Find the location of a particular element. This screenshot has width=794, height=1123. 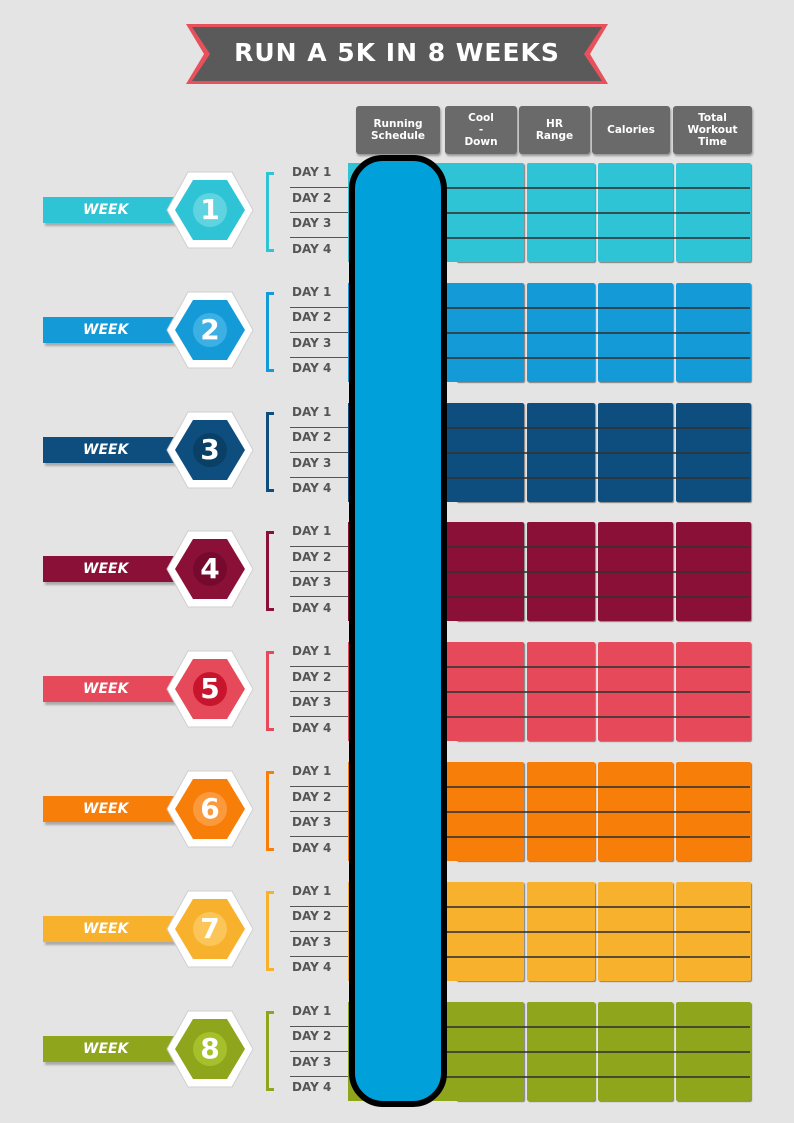

title-banner: RUN A 5K IN 8 WEEKS is located at coordinates (397, 54).